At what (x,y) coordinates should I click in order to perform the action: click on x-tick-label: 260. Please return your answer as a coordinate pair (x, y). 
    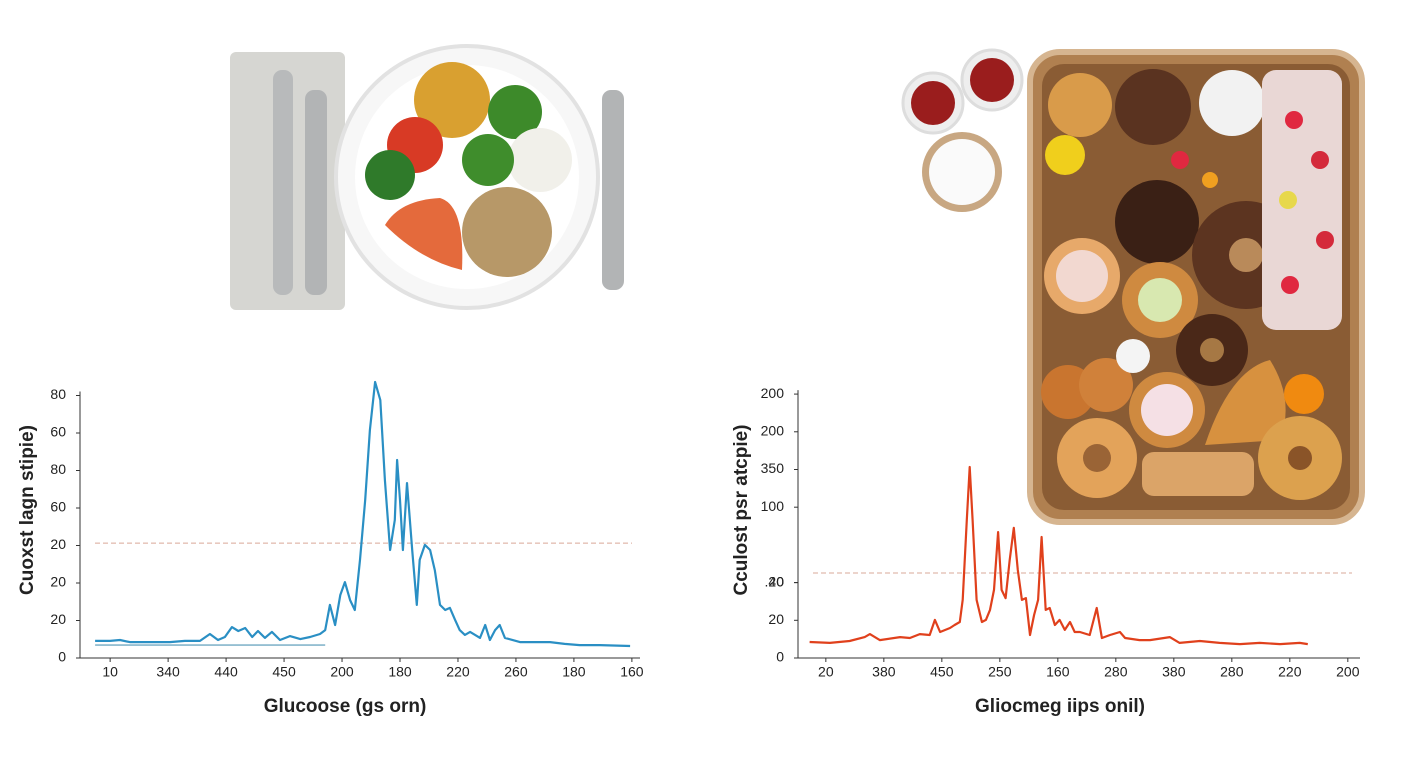
    Looking at the image, I should click on (516, 672).